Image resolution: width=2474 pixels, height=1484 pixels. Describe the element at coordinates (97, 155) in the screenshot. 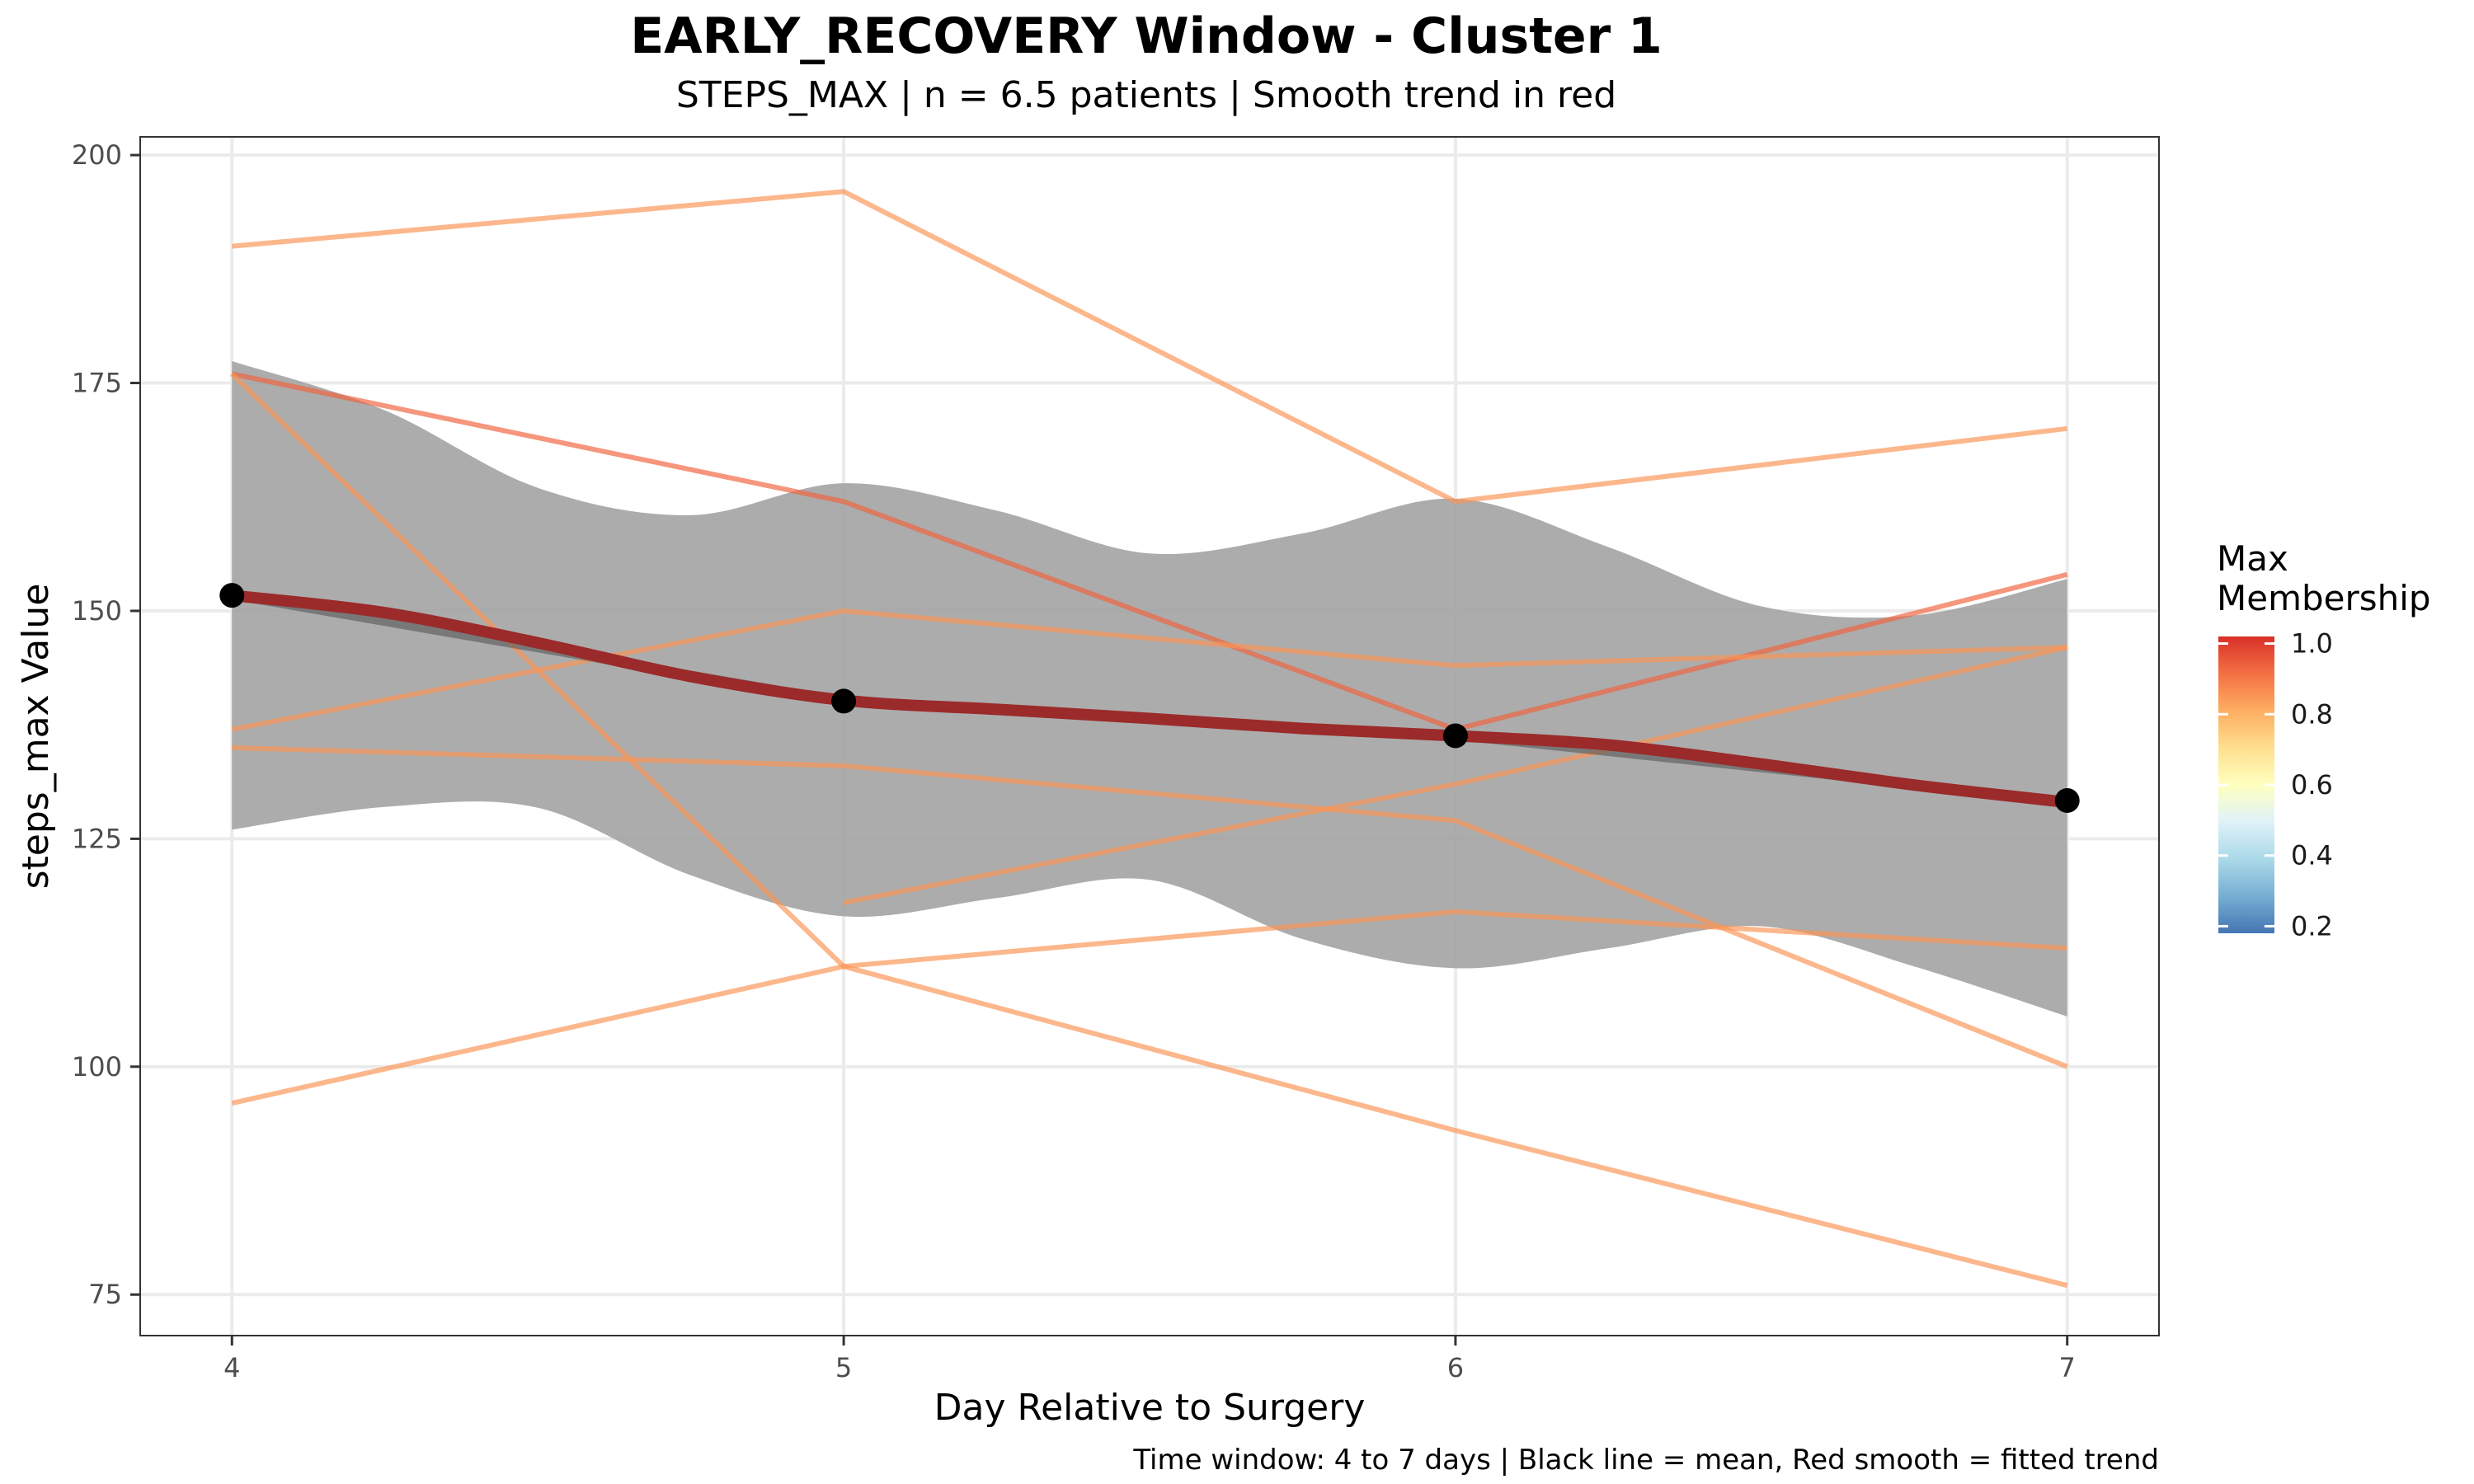

I see `y-tick-label: 200` at that location.